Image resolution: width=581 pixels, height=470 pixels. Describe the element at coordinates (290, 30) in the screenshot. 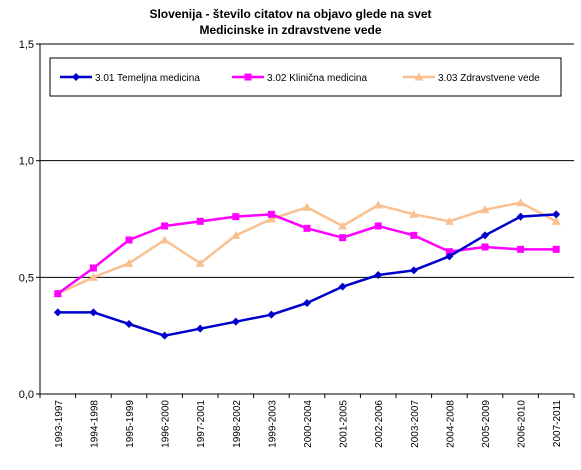

I see `chart-subtitle: Medicinske in zdravstvene vede` at that location.